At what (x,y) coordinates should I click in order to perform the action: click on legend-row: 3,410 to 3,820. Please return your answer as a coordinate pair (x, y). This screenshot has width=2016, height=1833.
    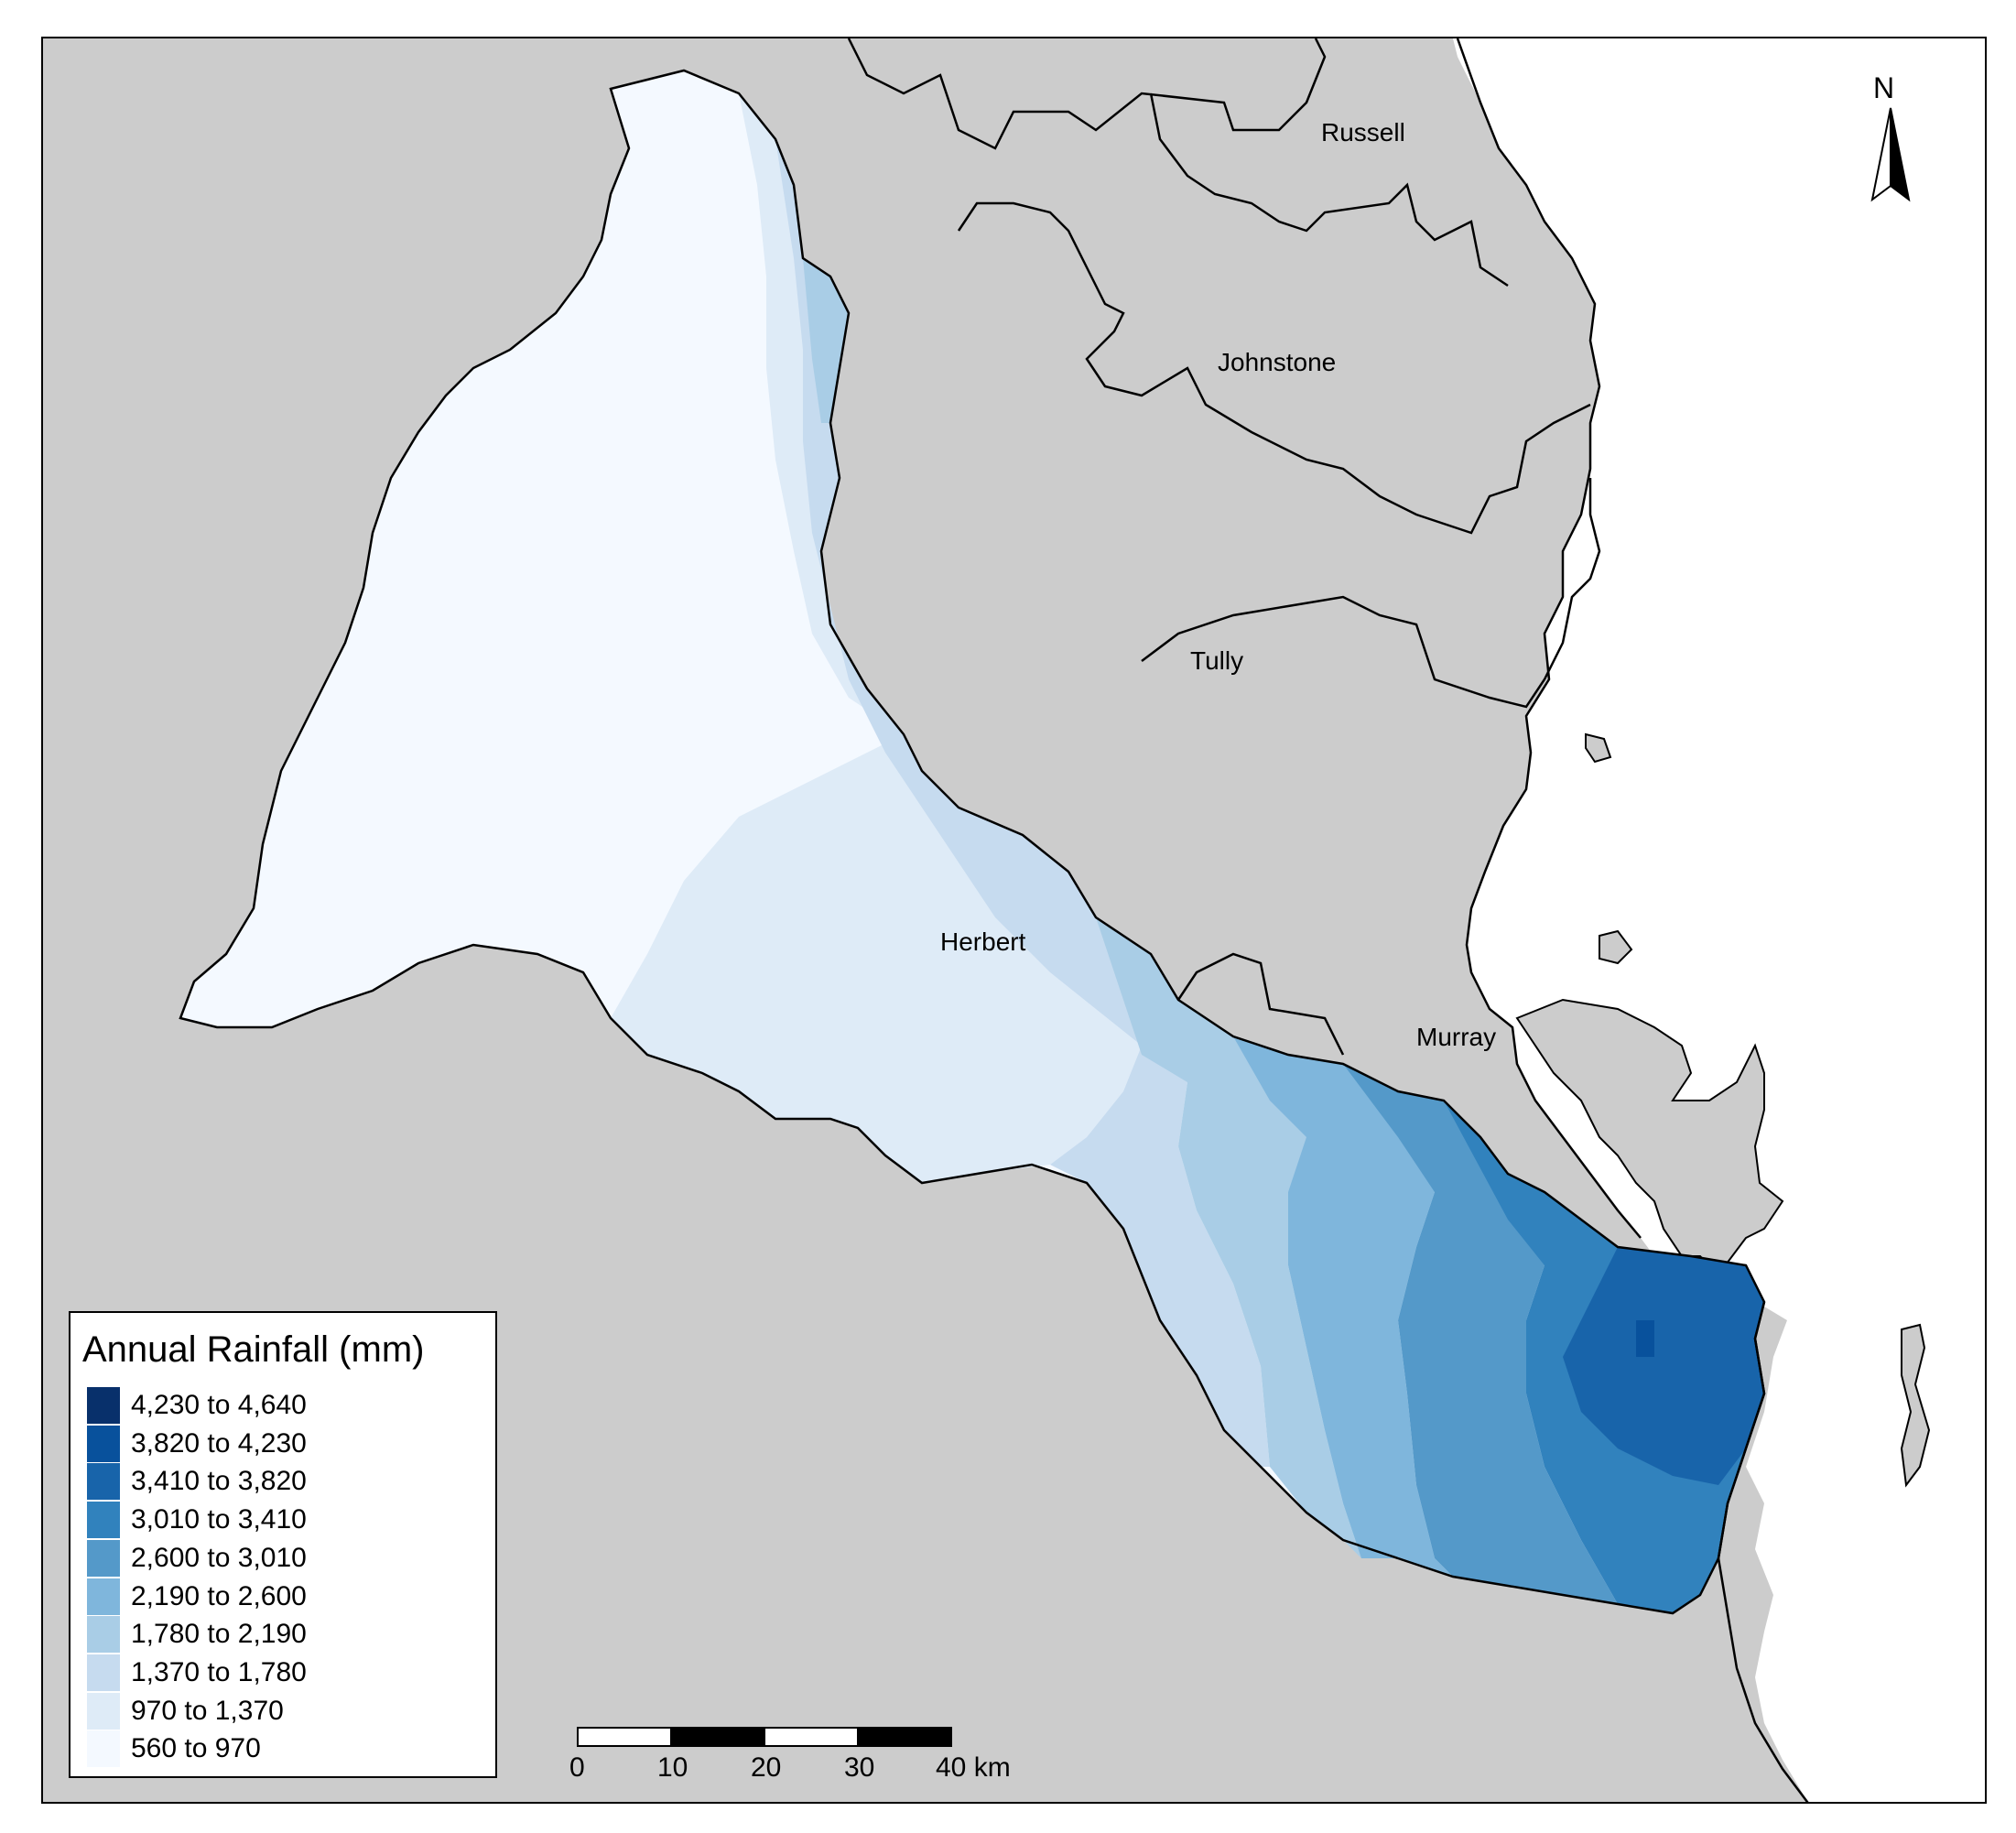
    Looking at the image, I should click on (197, 1481).